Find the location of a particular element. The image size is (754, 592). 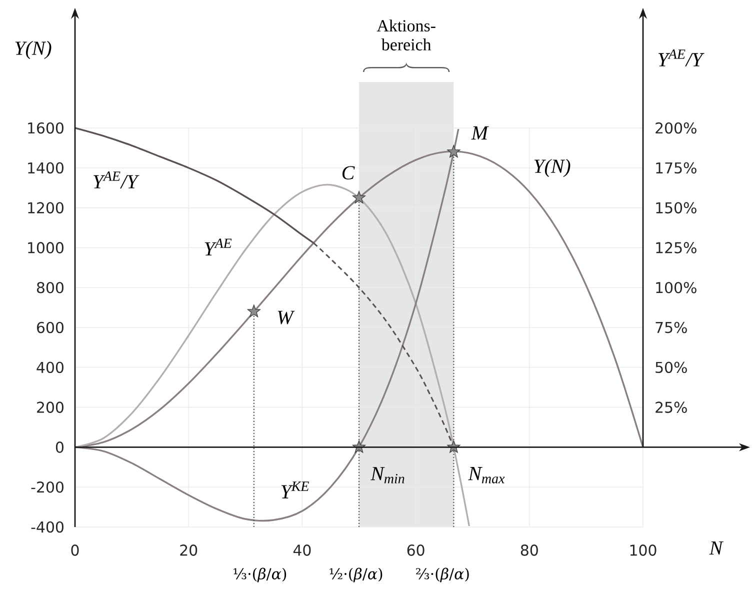

x-axis-title: N is located at coordinates (716, 548).